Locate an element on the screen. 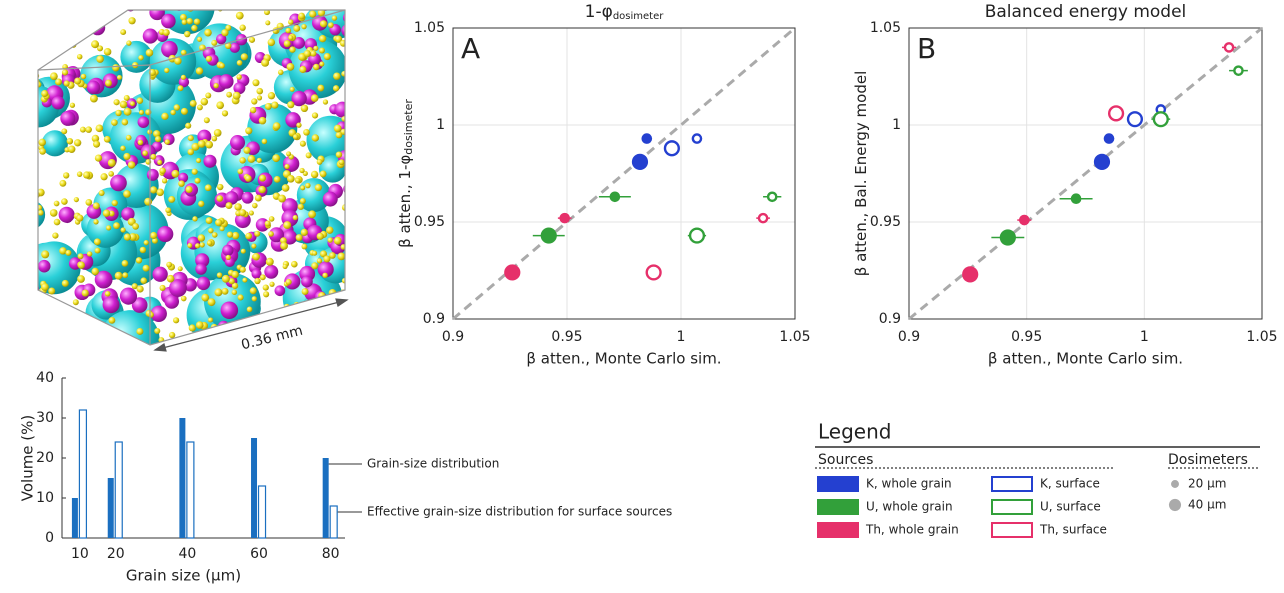  legend: Legend Sources Dosimeters is located at coordinates (1037, 444).